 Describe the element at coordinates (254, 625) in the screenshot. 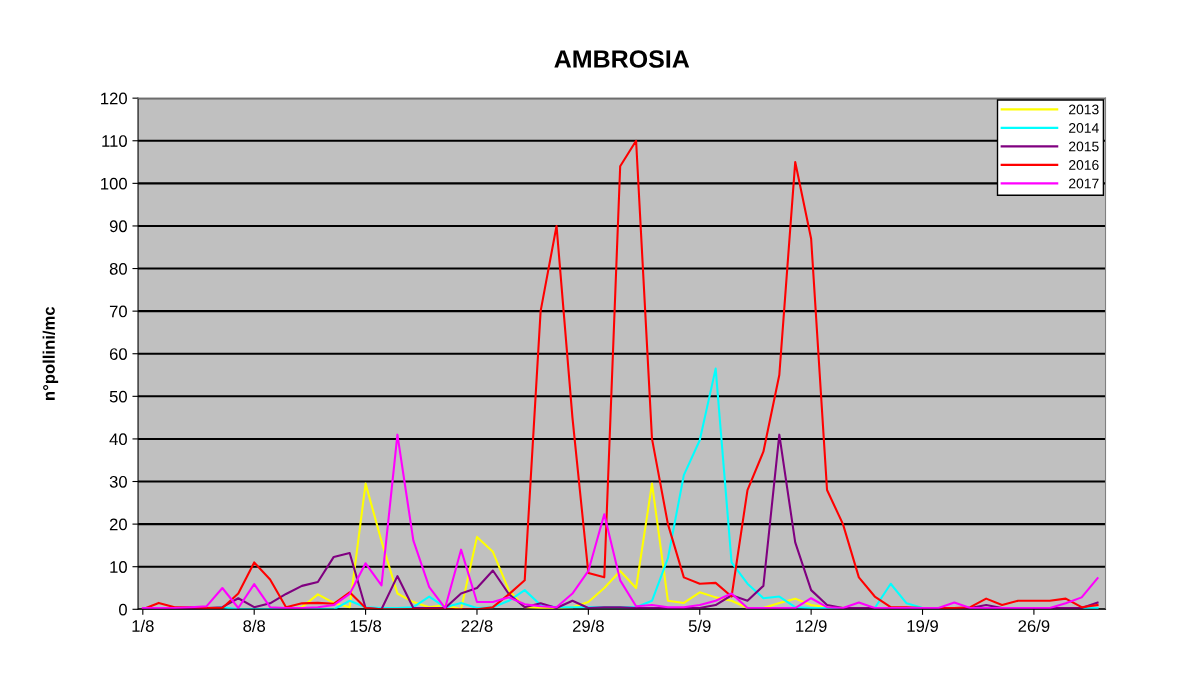

I see `x-tick-label: 8/8` at that location.